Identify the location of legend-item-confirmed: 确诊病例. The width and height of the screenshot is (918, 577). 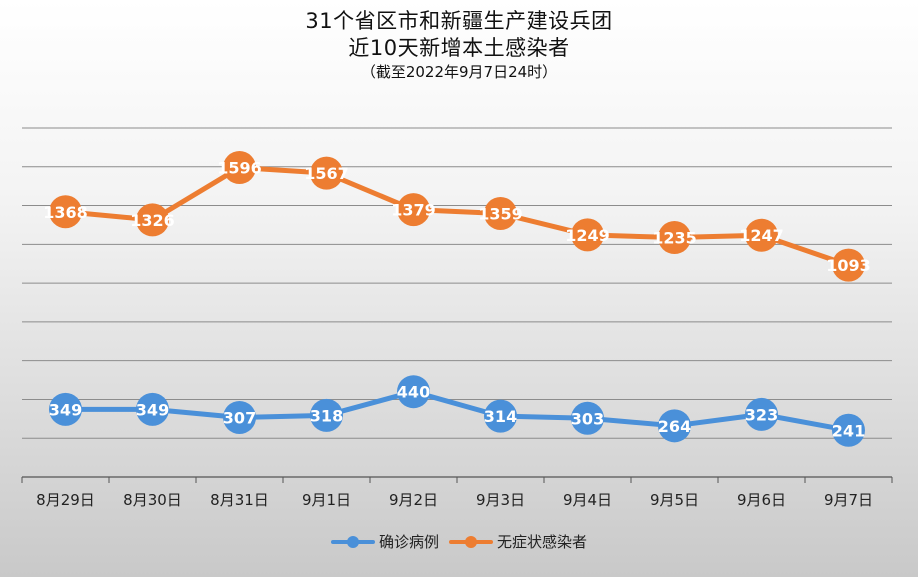
(384, 541).